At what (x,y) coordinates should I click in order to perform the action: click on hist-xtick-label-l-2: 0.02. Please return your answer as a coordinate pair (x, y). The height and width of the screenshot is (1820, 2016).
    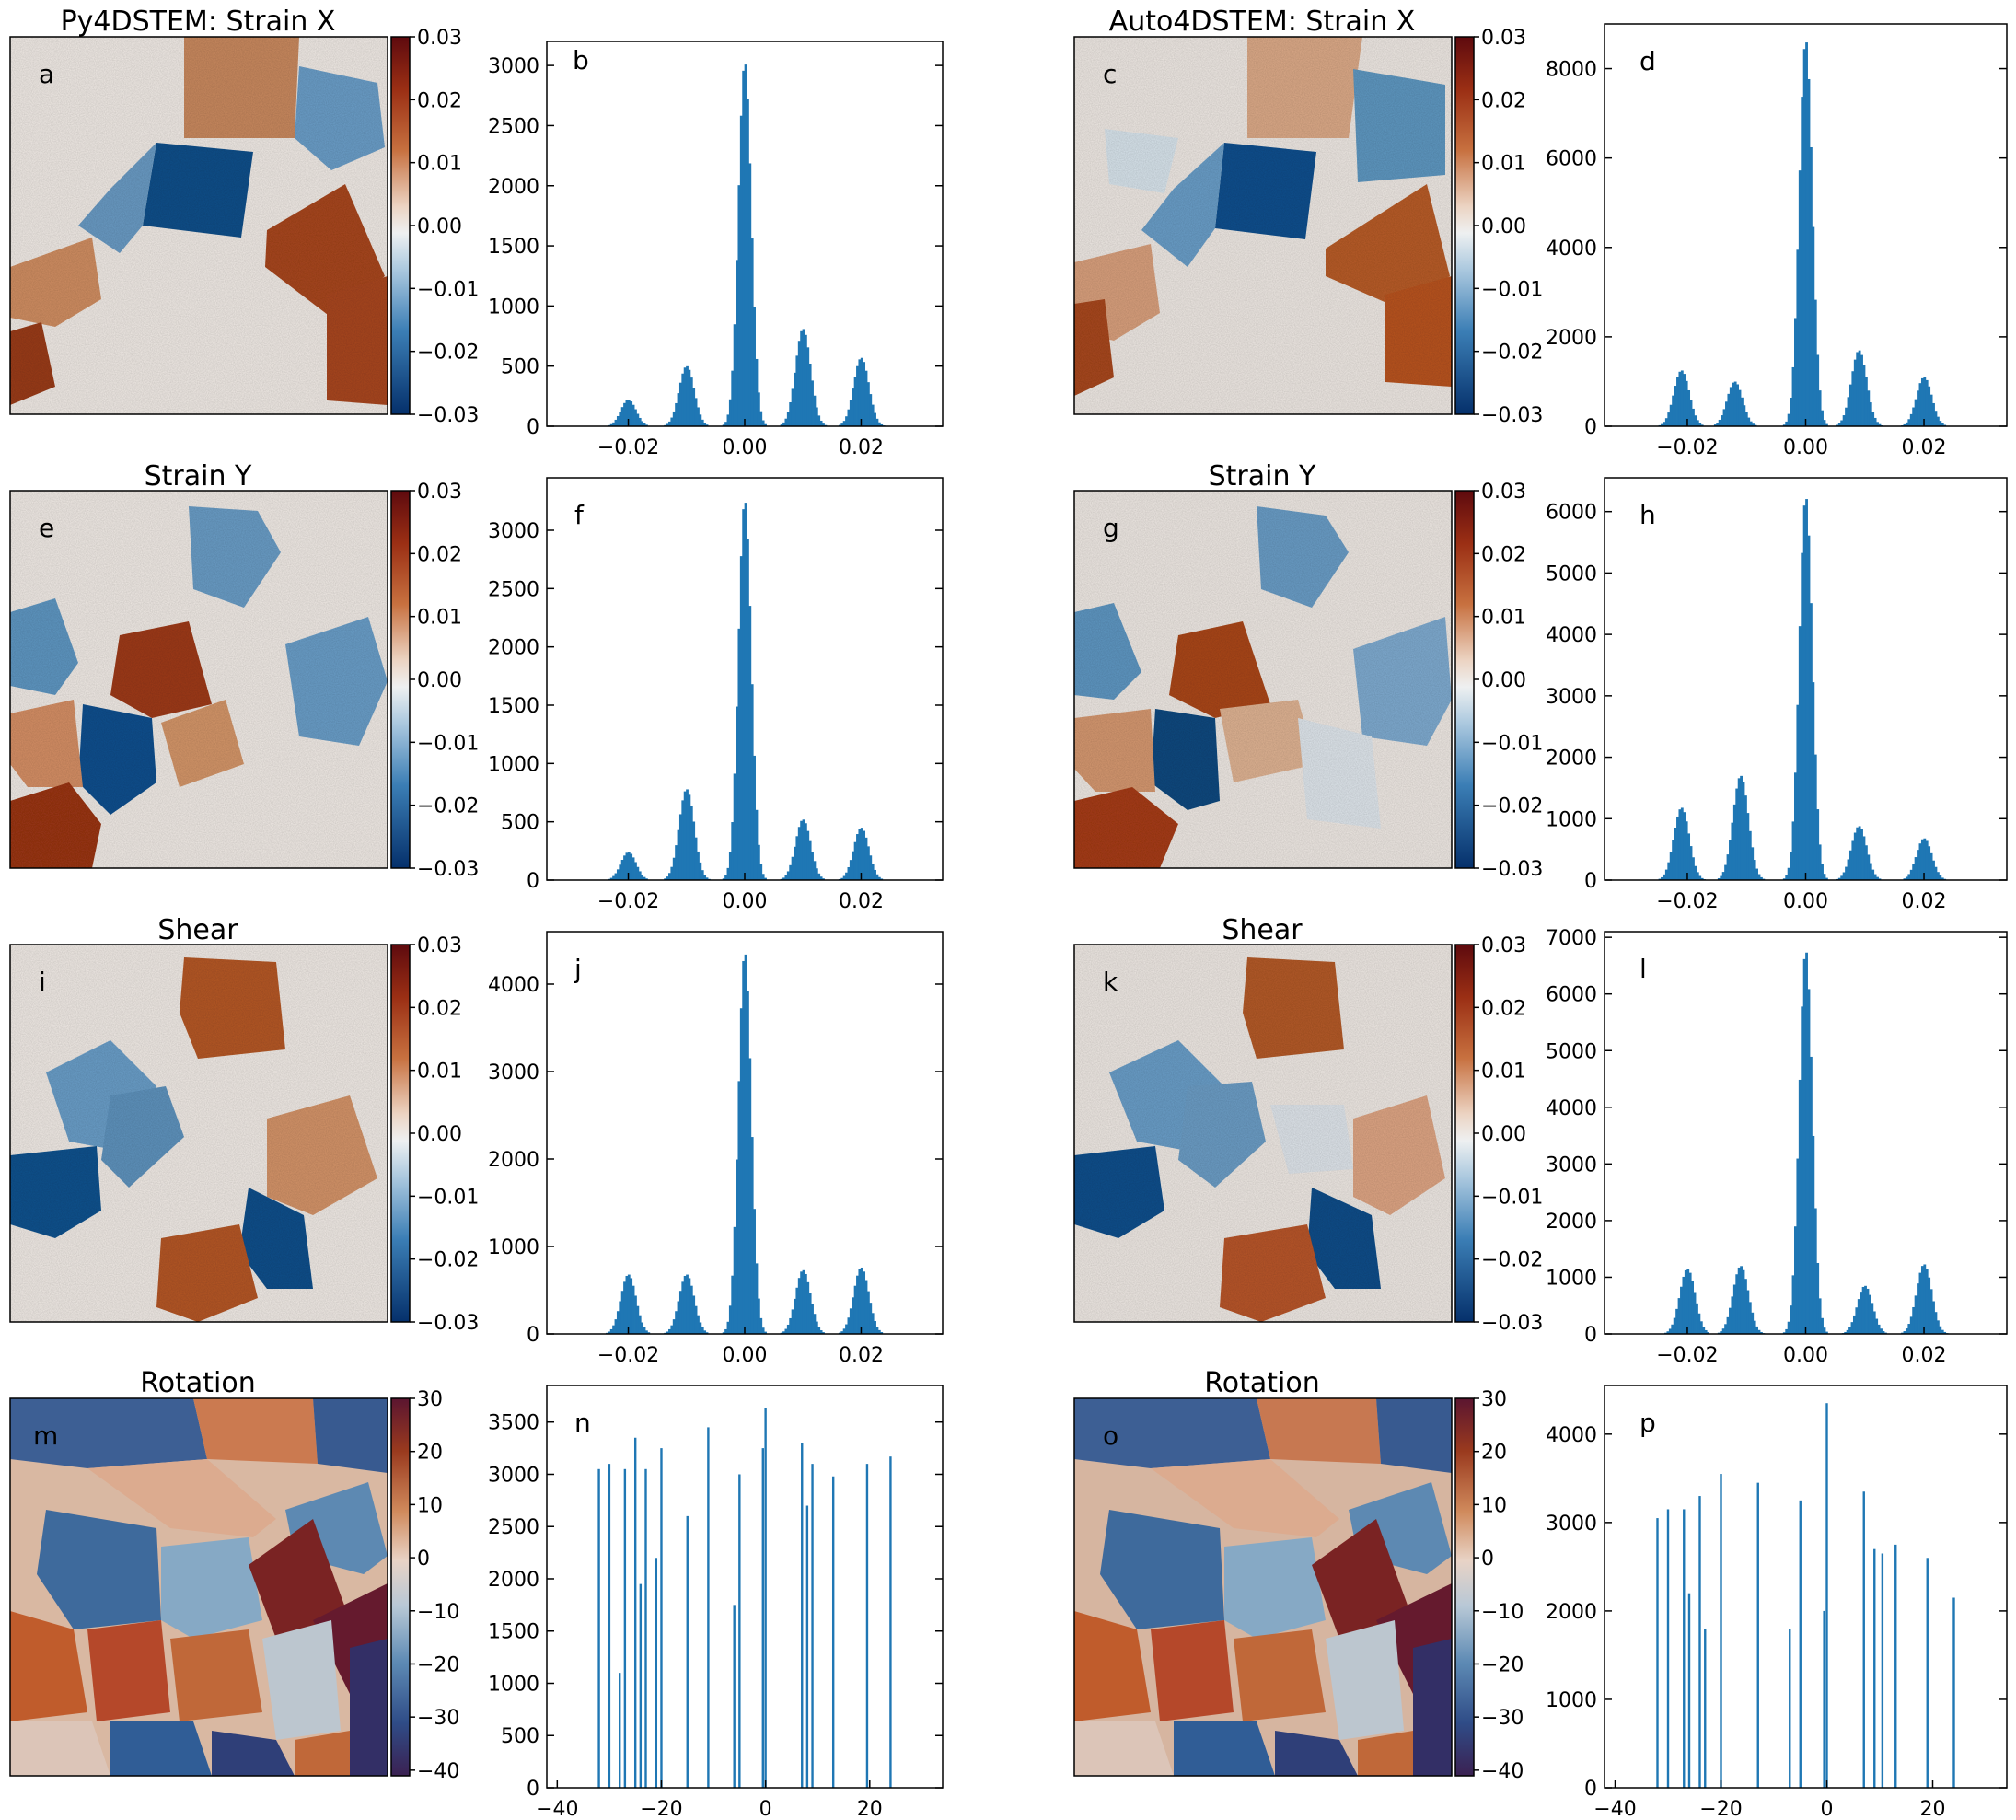
    Looking at the image, I should click on (1924, 1355).